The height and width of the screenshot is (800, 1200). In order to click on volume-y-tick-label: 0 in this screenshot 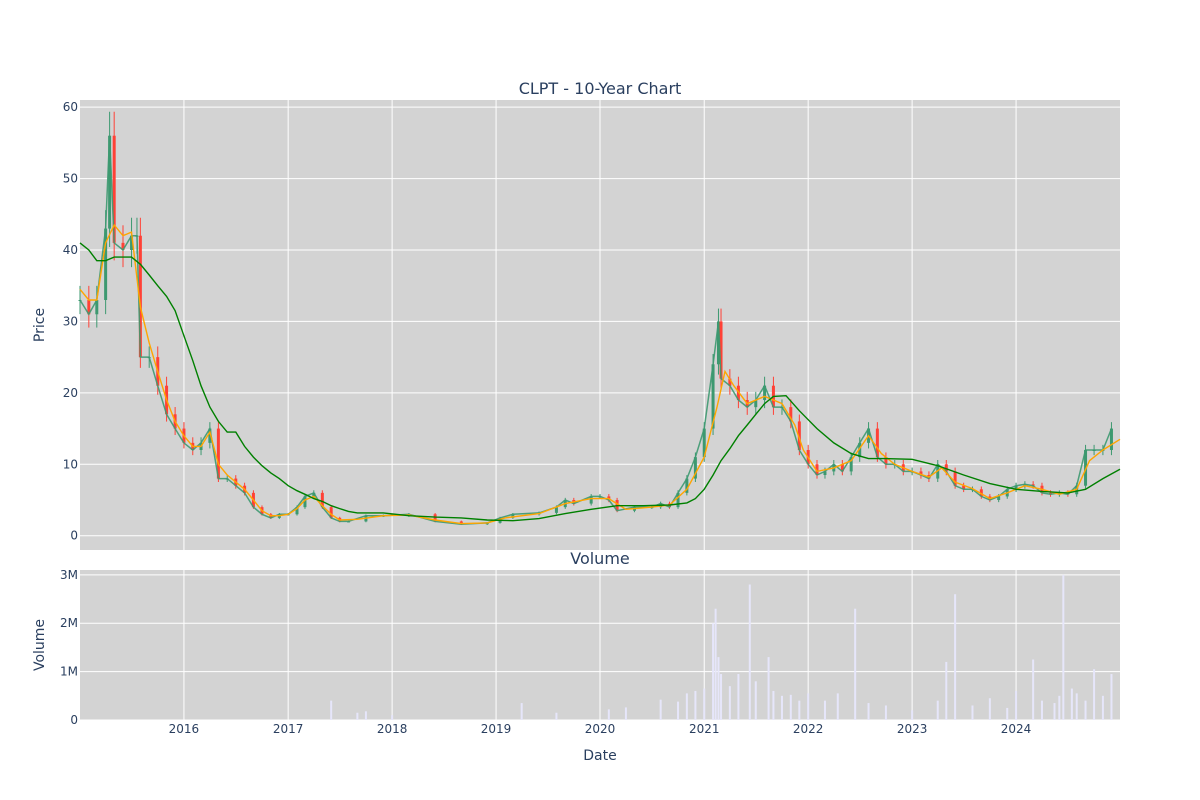, I will do `click(74, 720)`.